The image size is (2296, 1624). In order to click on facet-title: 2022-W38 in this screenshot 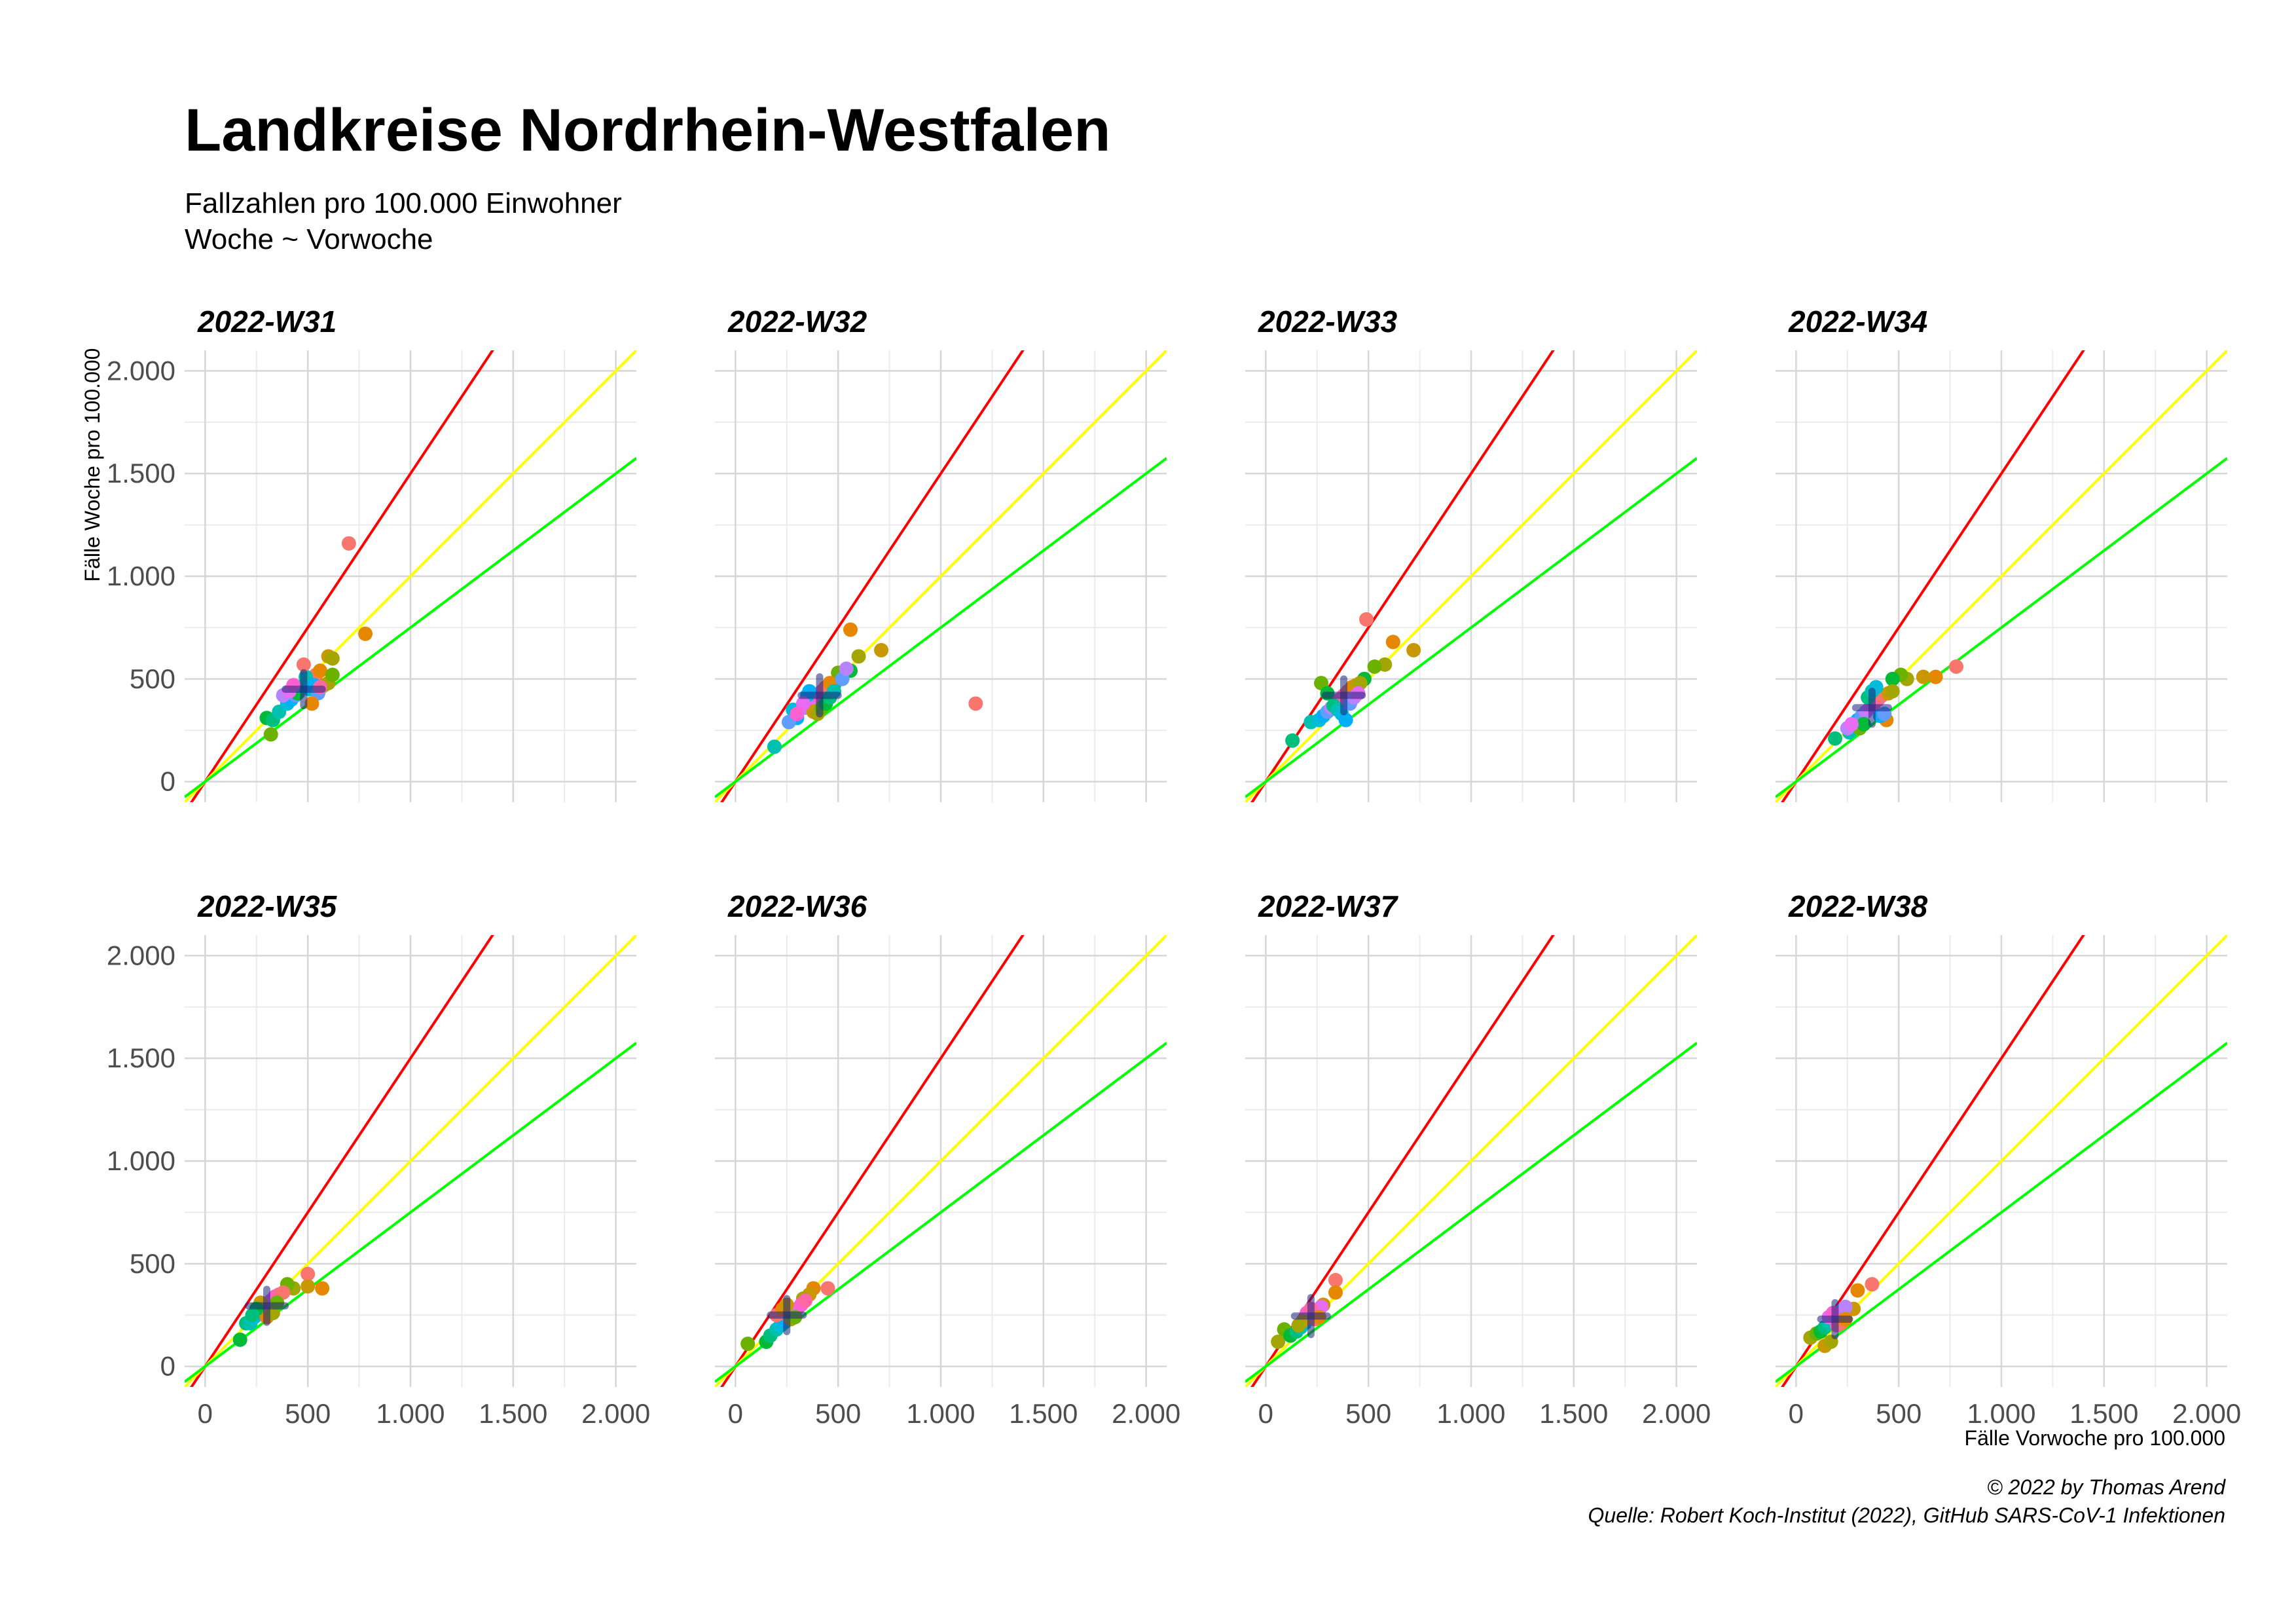, I will do `click(1858, 906)`.